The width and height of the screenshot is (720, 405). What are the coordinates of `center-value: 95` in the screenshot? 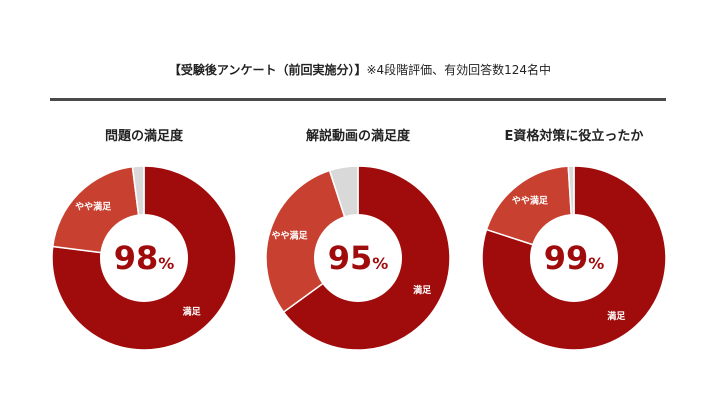 It's located at (350, 258).